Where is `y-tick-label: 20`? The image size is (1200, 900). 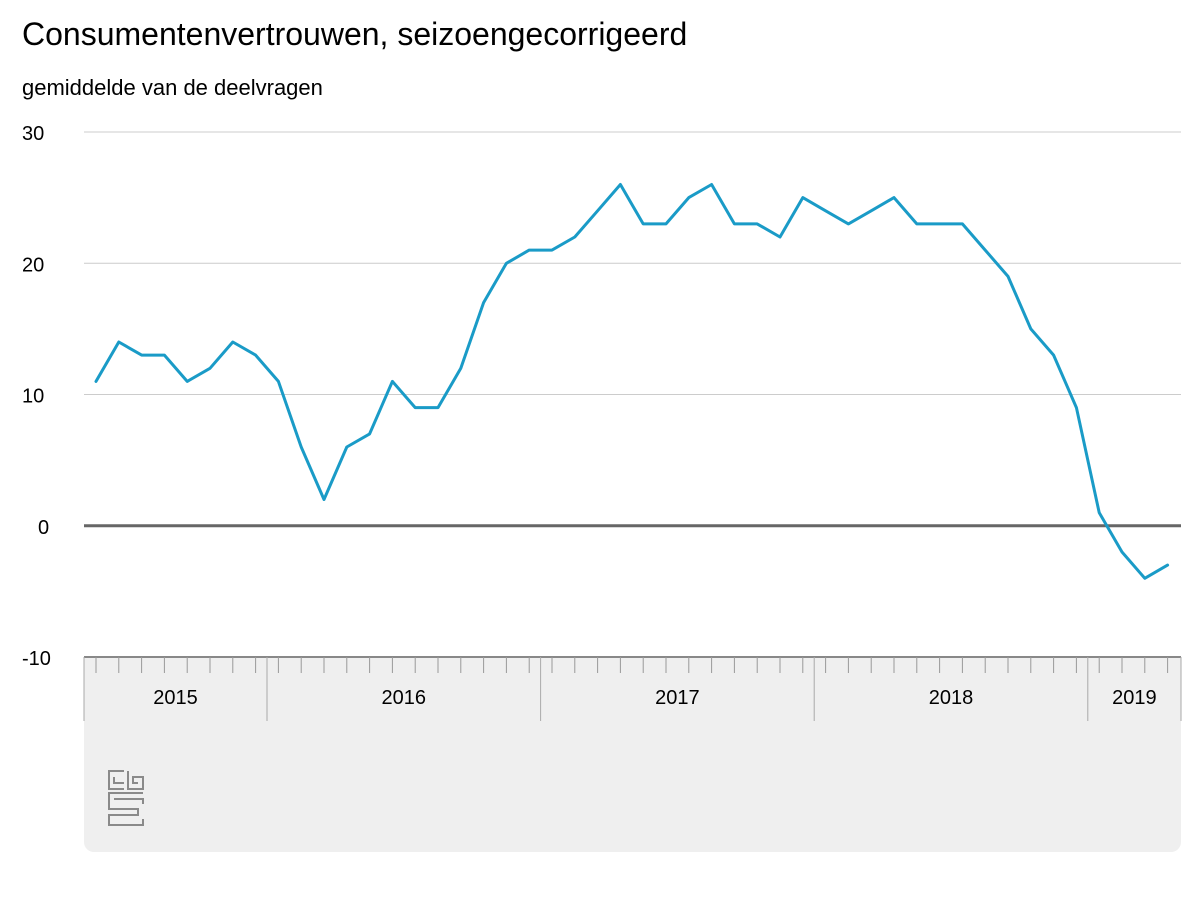
y-tick-label: 20 is located at coordinates (33, 265).